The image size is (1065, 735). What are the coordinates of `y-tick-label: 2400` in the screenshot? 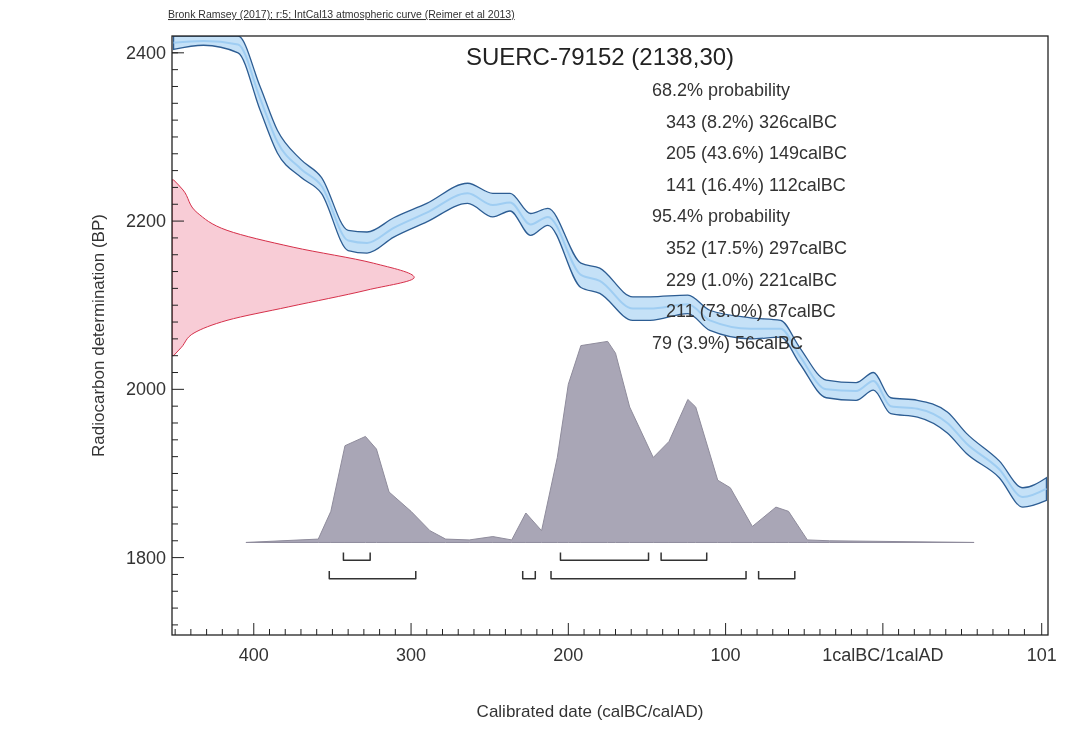 It's located at (145, 52).